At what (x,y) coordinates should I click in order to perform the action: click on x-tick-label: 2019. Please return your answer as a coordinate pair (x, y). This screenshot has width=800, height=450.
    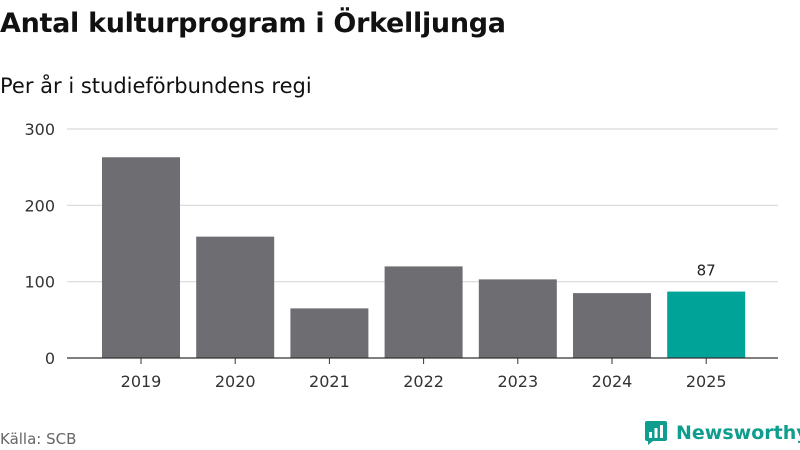
    Looking at the image, I should click on (141, 381).